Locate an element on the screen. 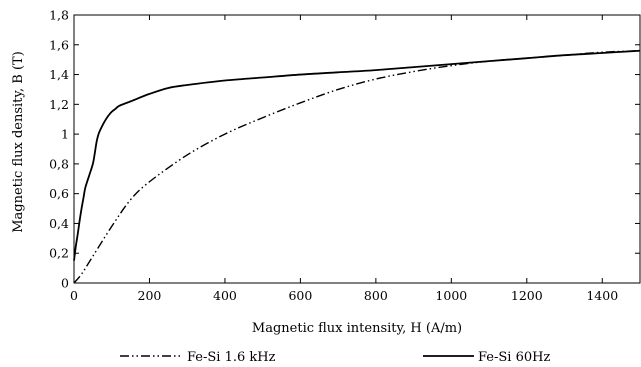  y-tick-label: 0 is located at coordinates (65, 283).